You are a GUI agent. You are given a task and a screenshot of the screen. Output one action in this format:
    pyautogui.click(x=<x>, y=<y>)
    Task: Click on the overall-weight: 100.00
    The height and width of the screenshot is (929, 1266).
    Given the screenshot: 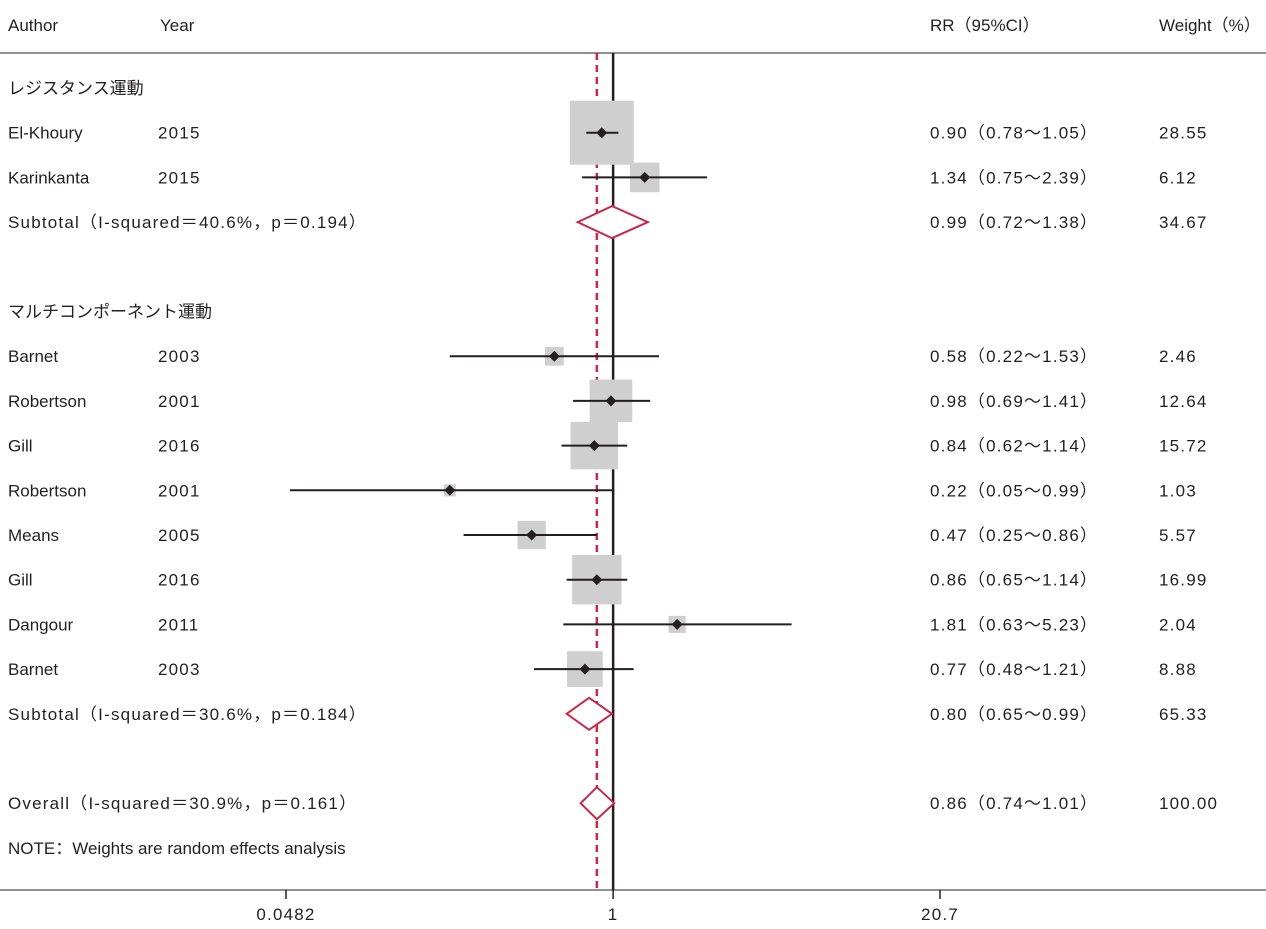 What is the action you would take?
    pyautogui.click(x=1188, y=803)
    